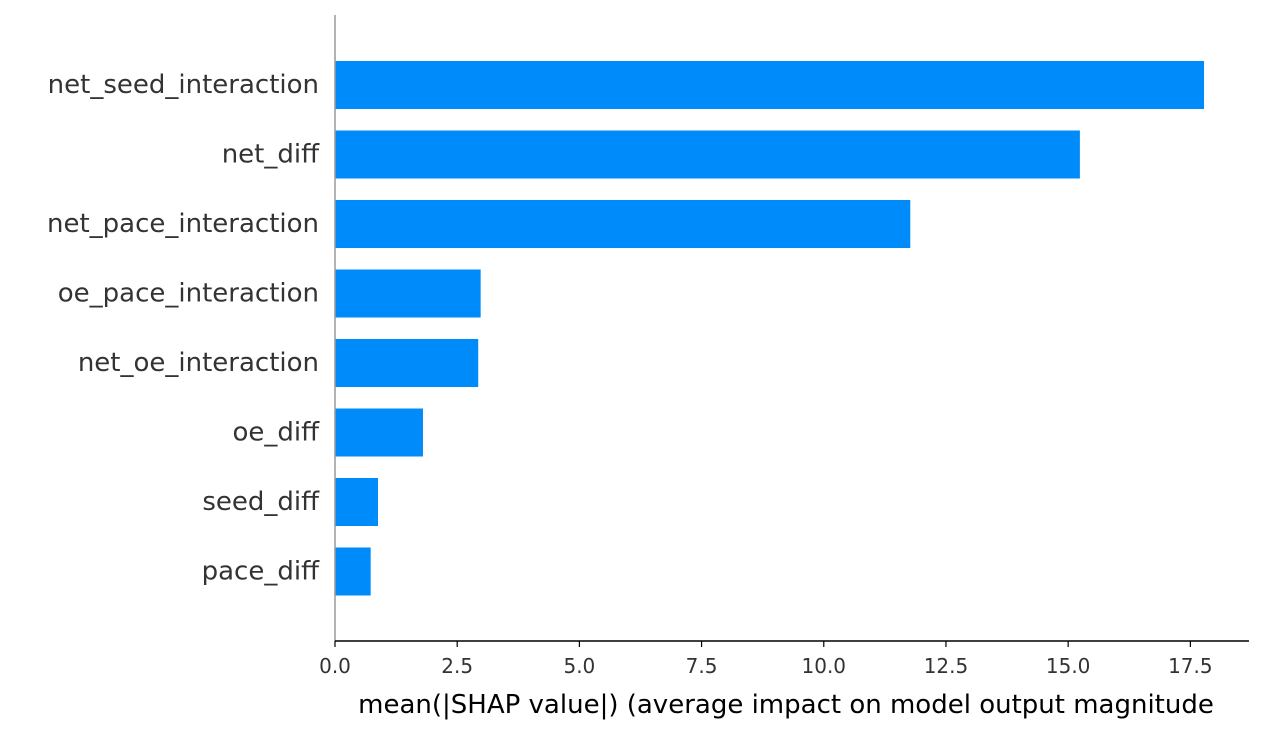 This screenshot has height=735, width=1264. Describe the element at coordinates (408, 293) in the screenshot. I see `bar-oe_pace_interaction` at that location.